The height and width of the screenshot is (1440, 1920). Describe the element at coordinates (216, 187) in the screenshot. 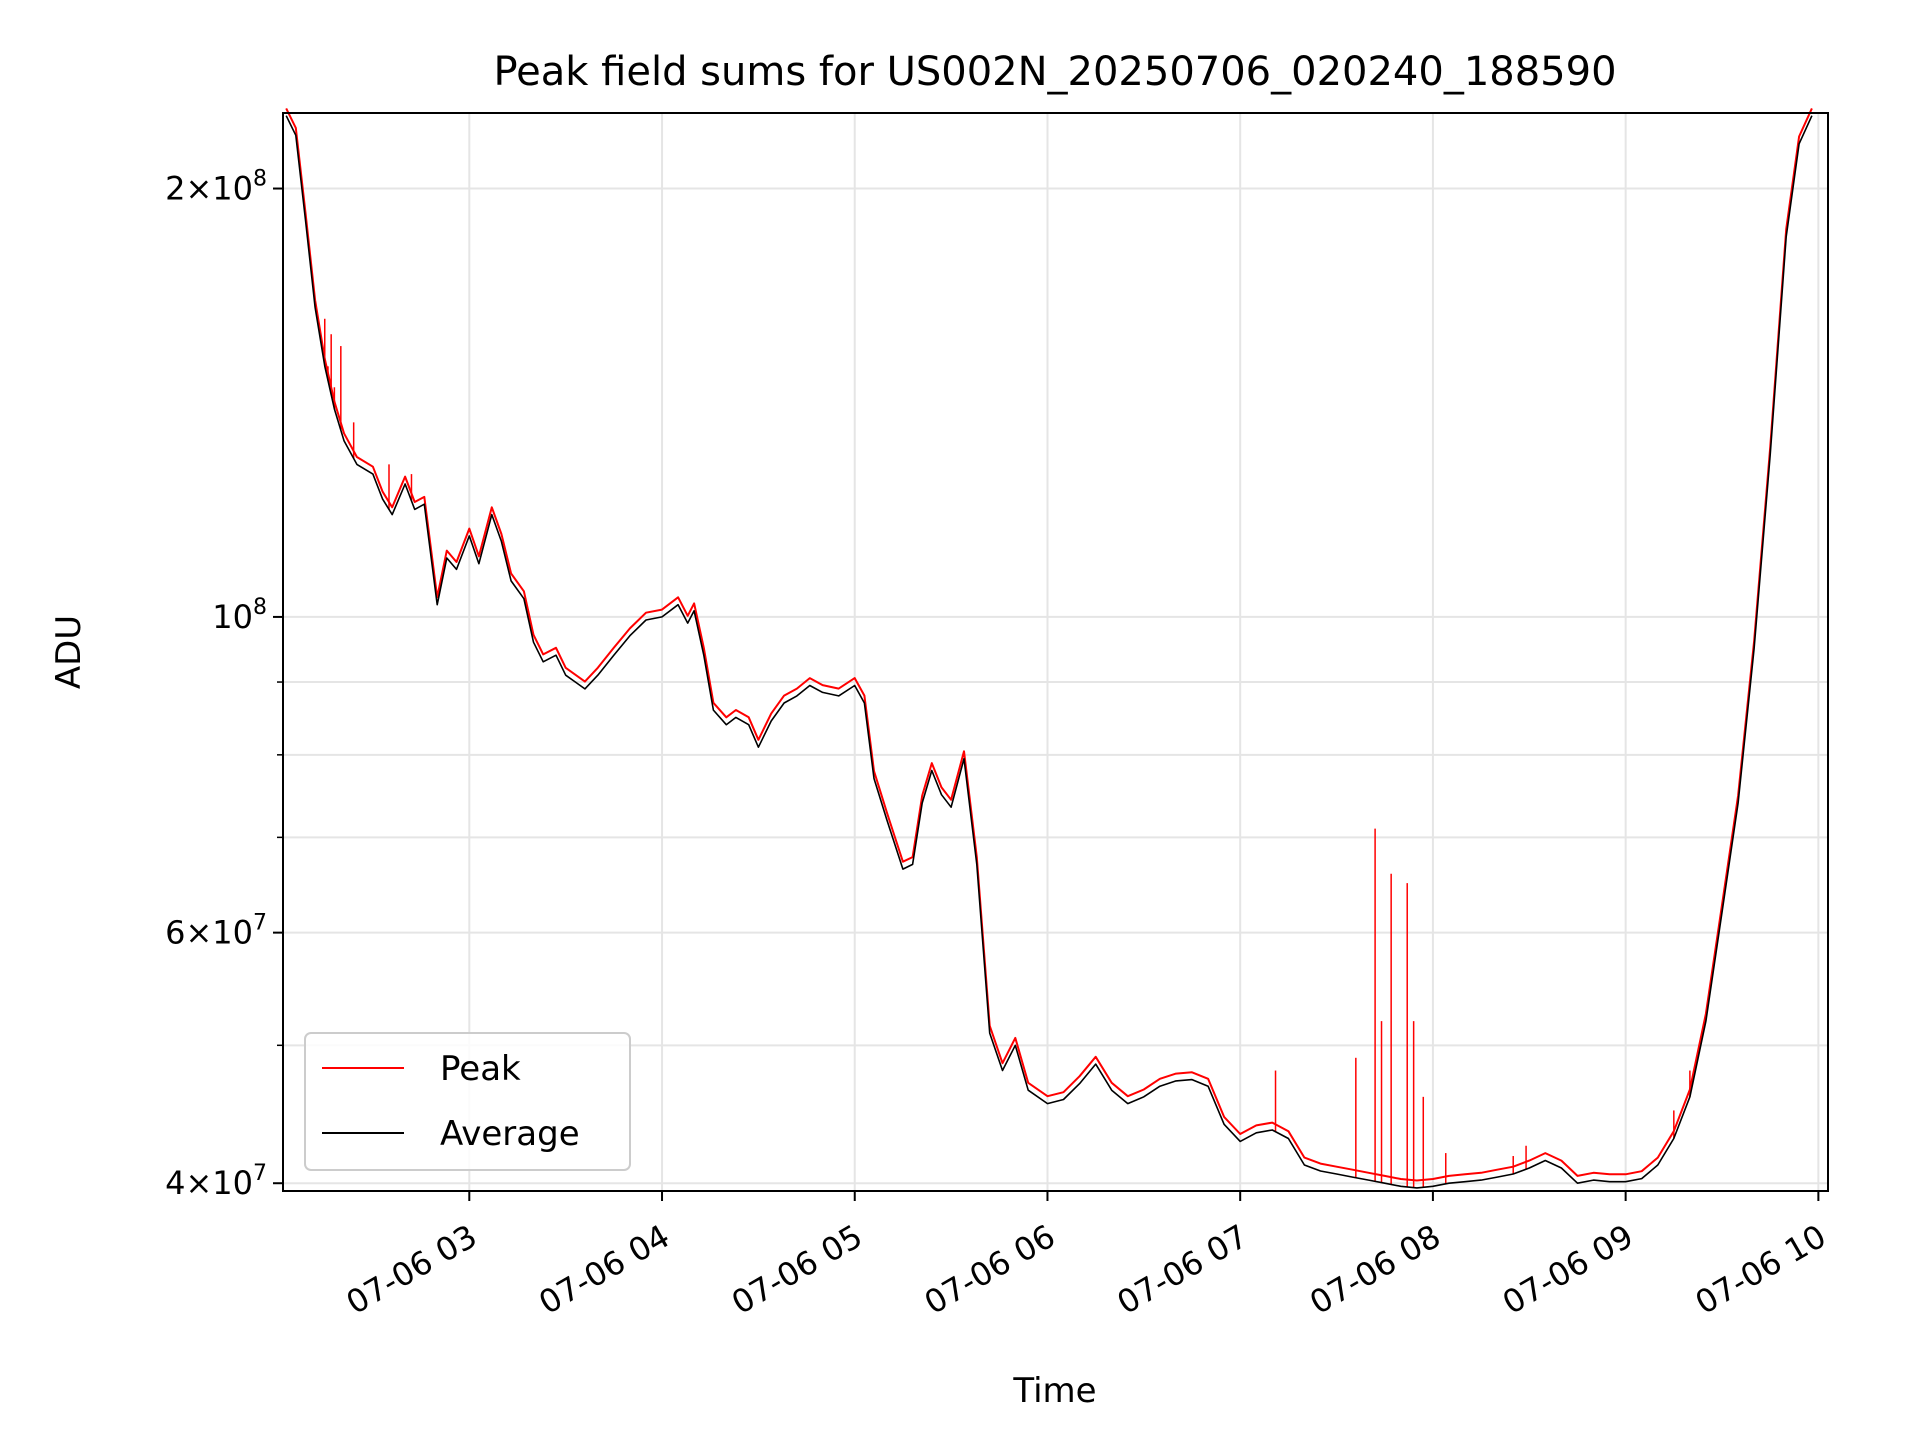

I see `y-tick-label: 2×108` at that location.